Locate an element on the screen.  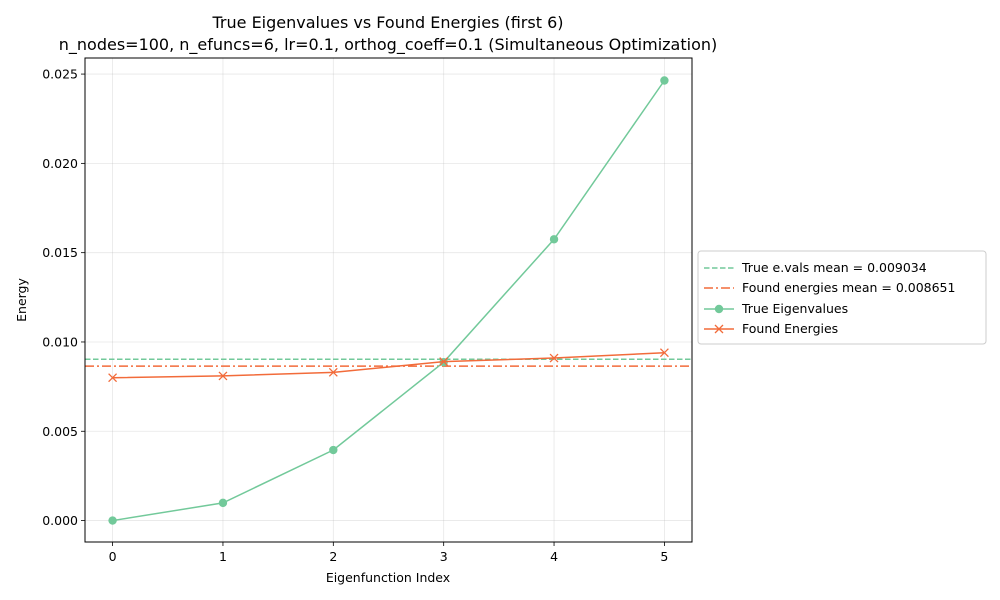
legend-label-found-energies: Found Energies is located at coordinates (790, 328).